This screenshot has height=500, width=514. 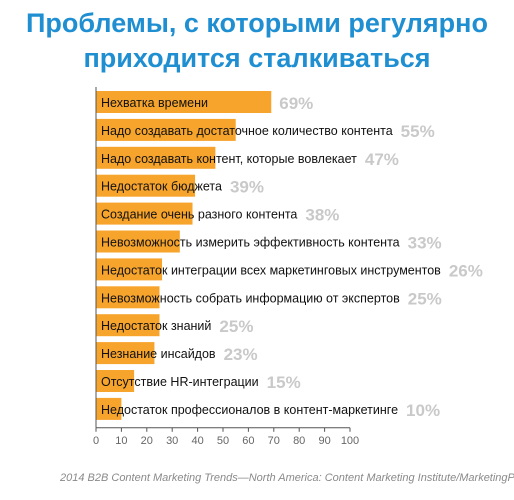 I want to click on x-tick-label: 90, so click(x=324, y=441).